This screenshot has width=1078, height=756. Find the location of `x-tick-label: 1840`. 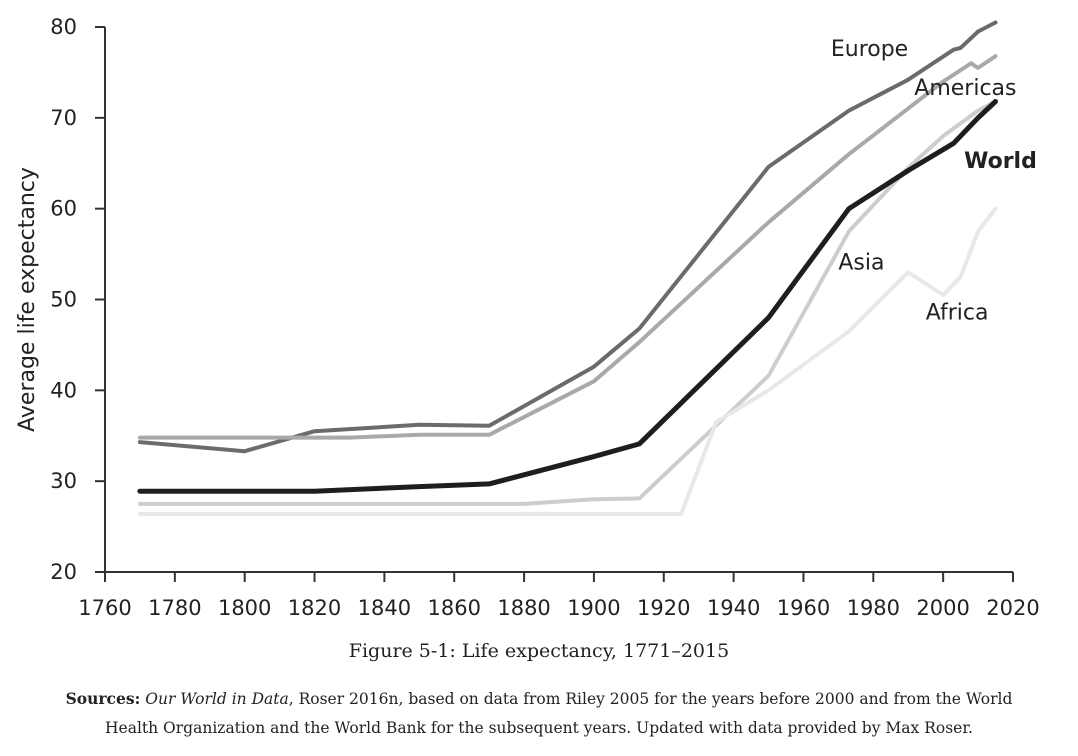

x-tick-label: 1840 is located at coordinates (384, 608).